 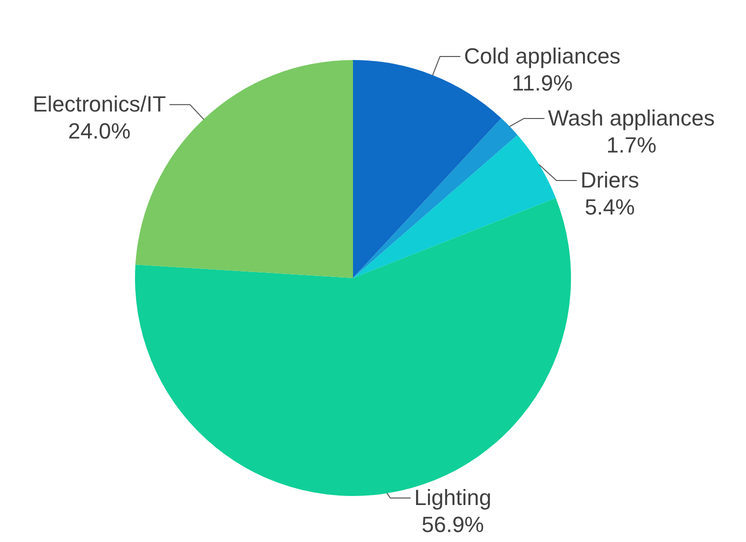 What do you see at coordinates (610, 179) in the screenshot?
I see `slice-label: Driers` at bounding box center [610, 179].